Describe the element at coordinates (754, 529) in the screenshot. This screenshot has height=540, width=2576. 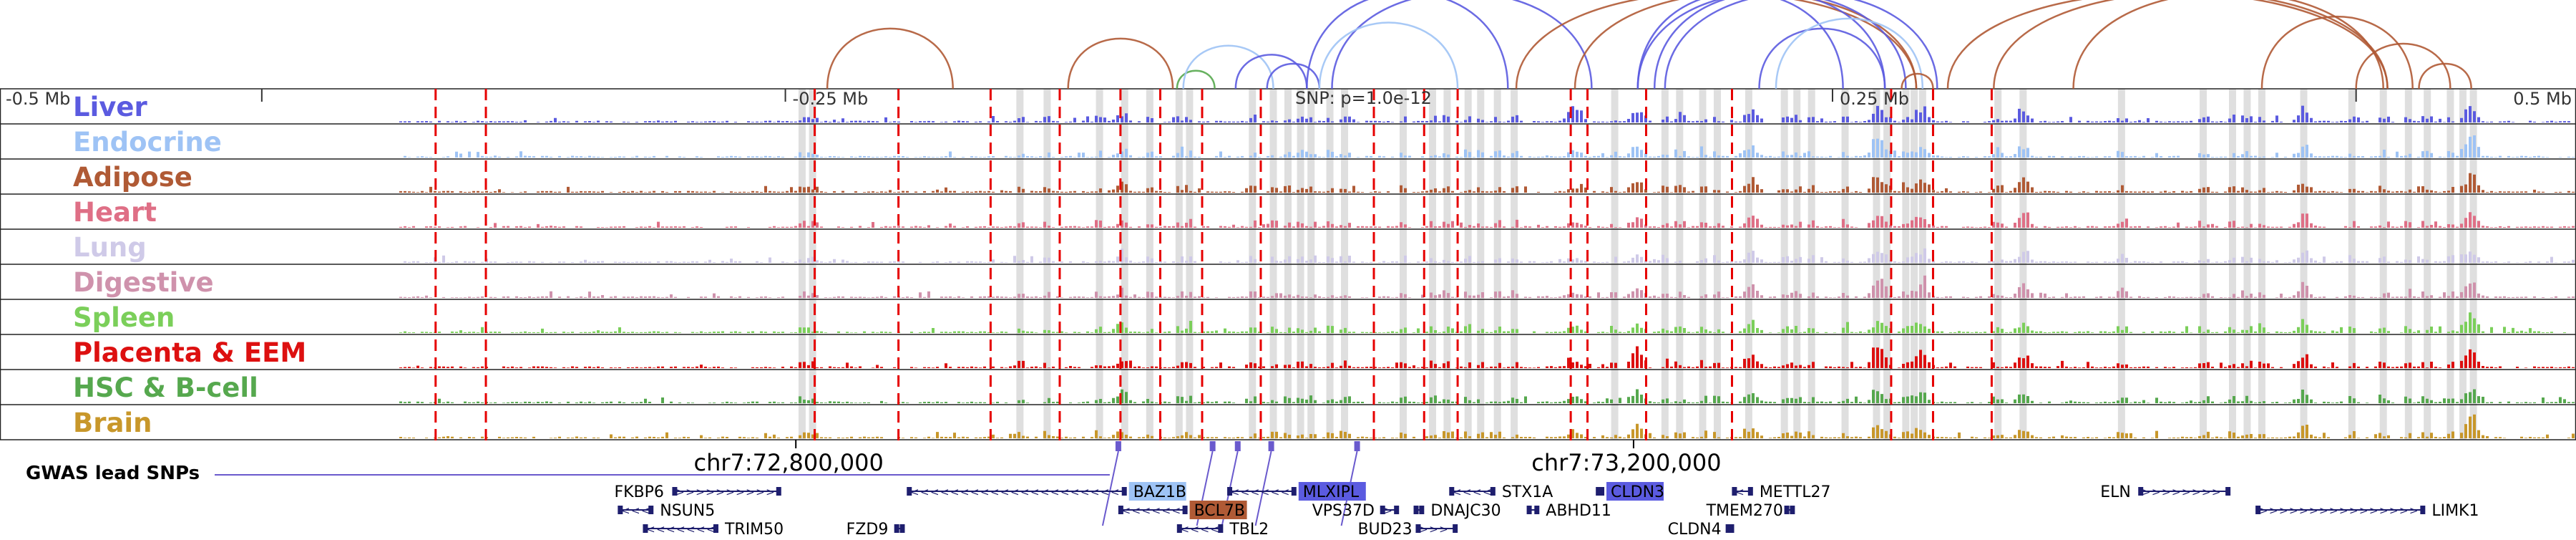
I see `gene-name: TRIM50` at that location.